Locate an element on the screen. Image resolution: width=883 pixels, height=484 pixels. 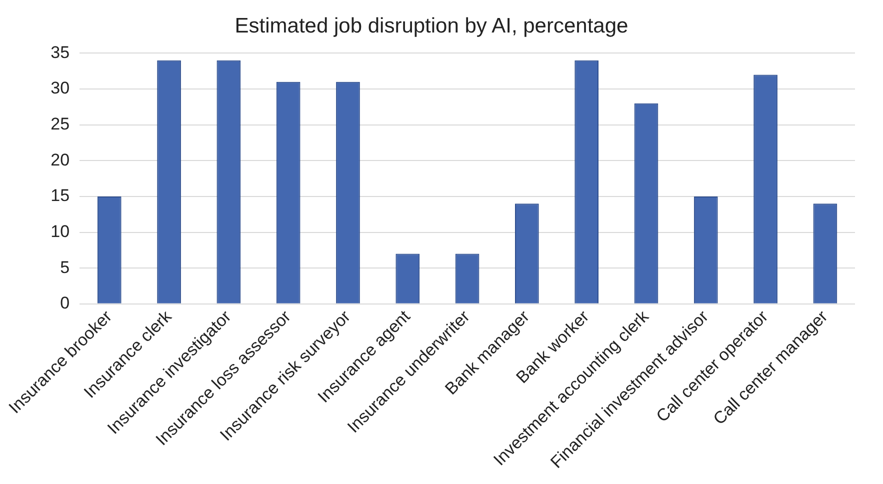
y-tick-label: 10 is located at coordinates (60, 231).